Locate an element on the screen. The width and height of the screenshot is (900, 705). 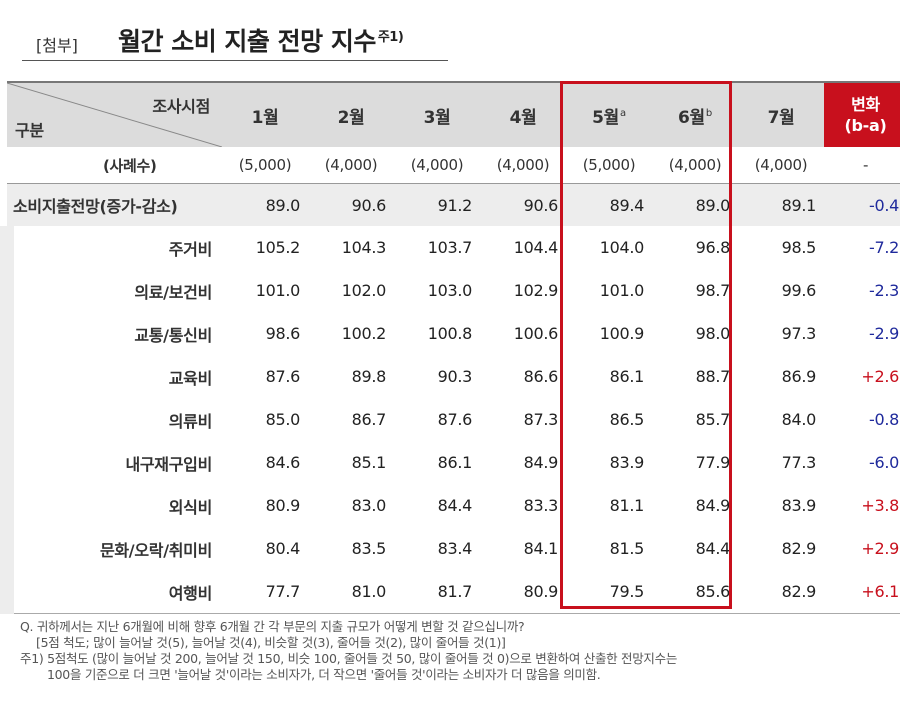
row-label: 외식비 is located at coordinates (111, 505).